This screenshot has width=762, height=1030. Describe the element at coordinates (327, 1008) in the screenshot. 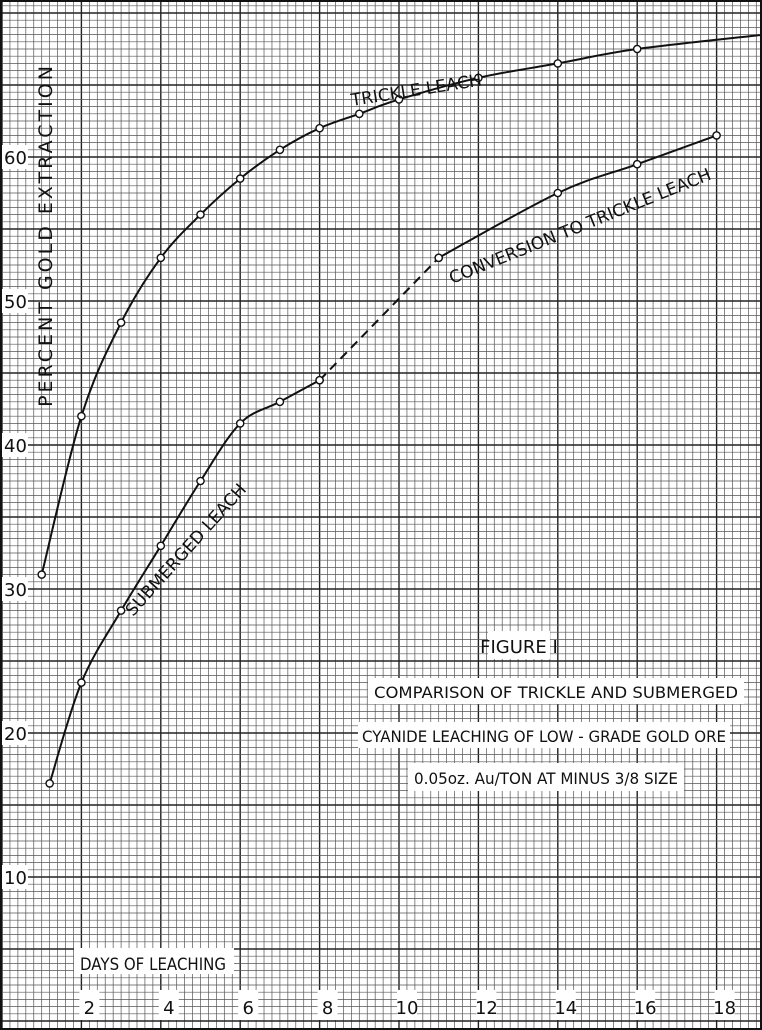

I see `x-tick-label: 8` at that location.